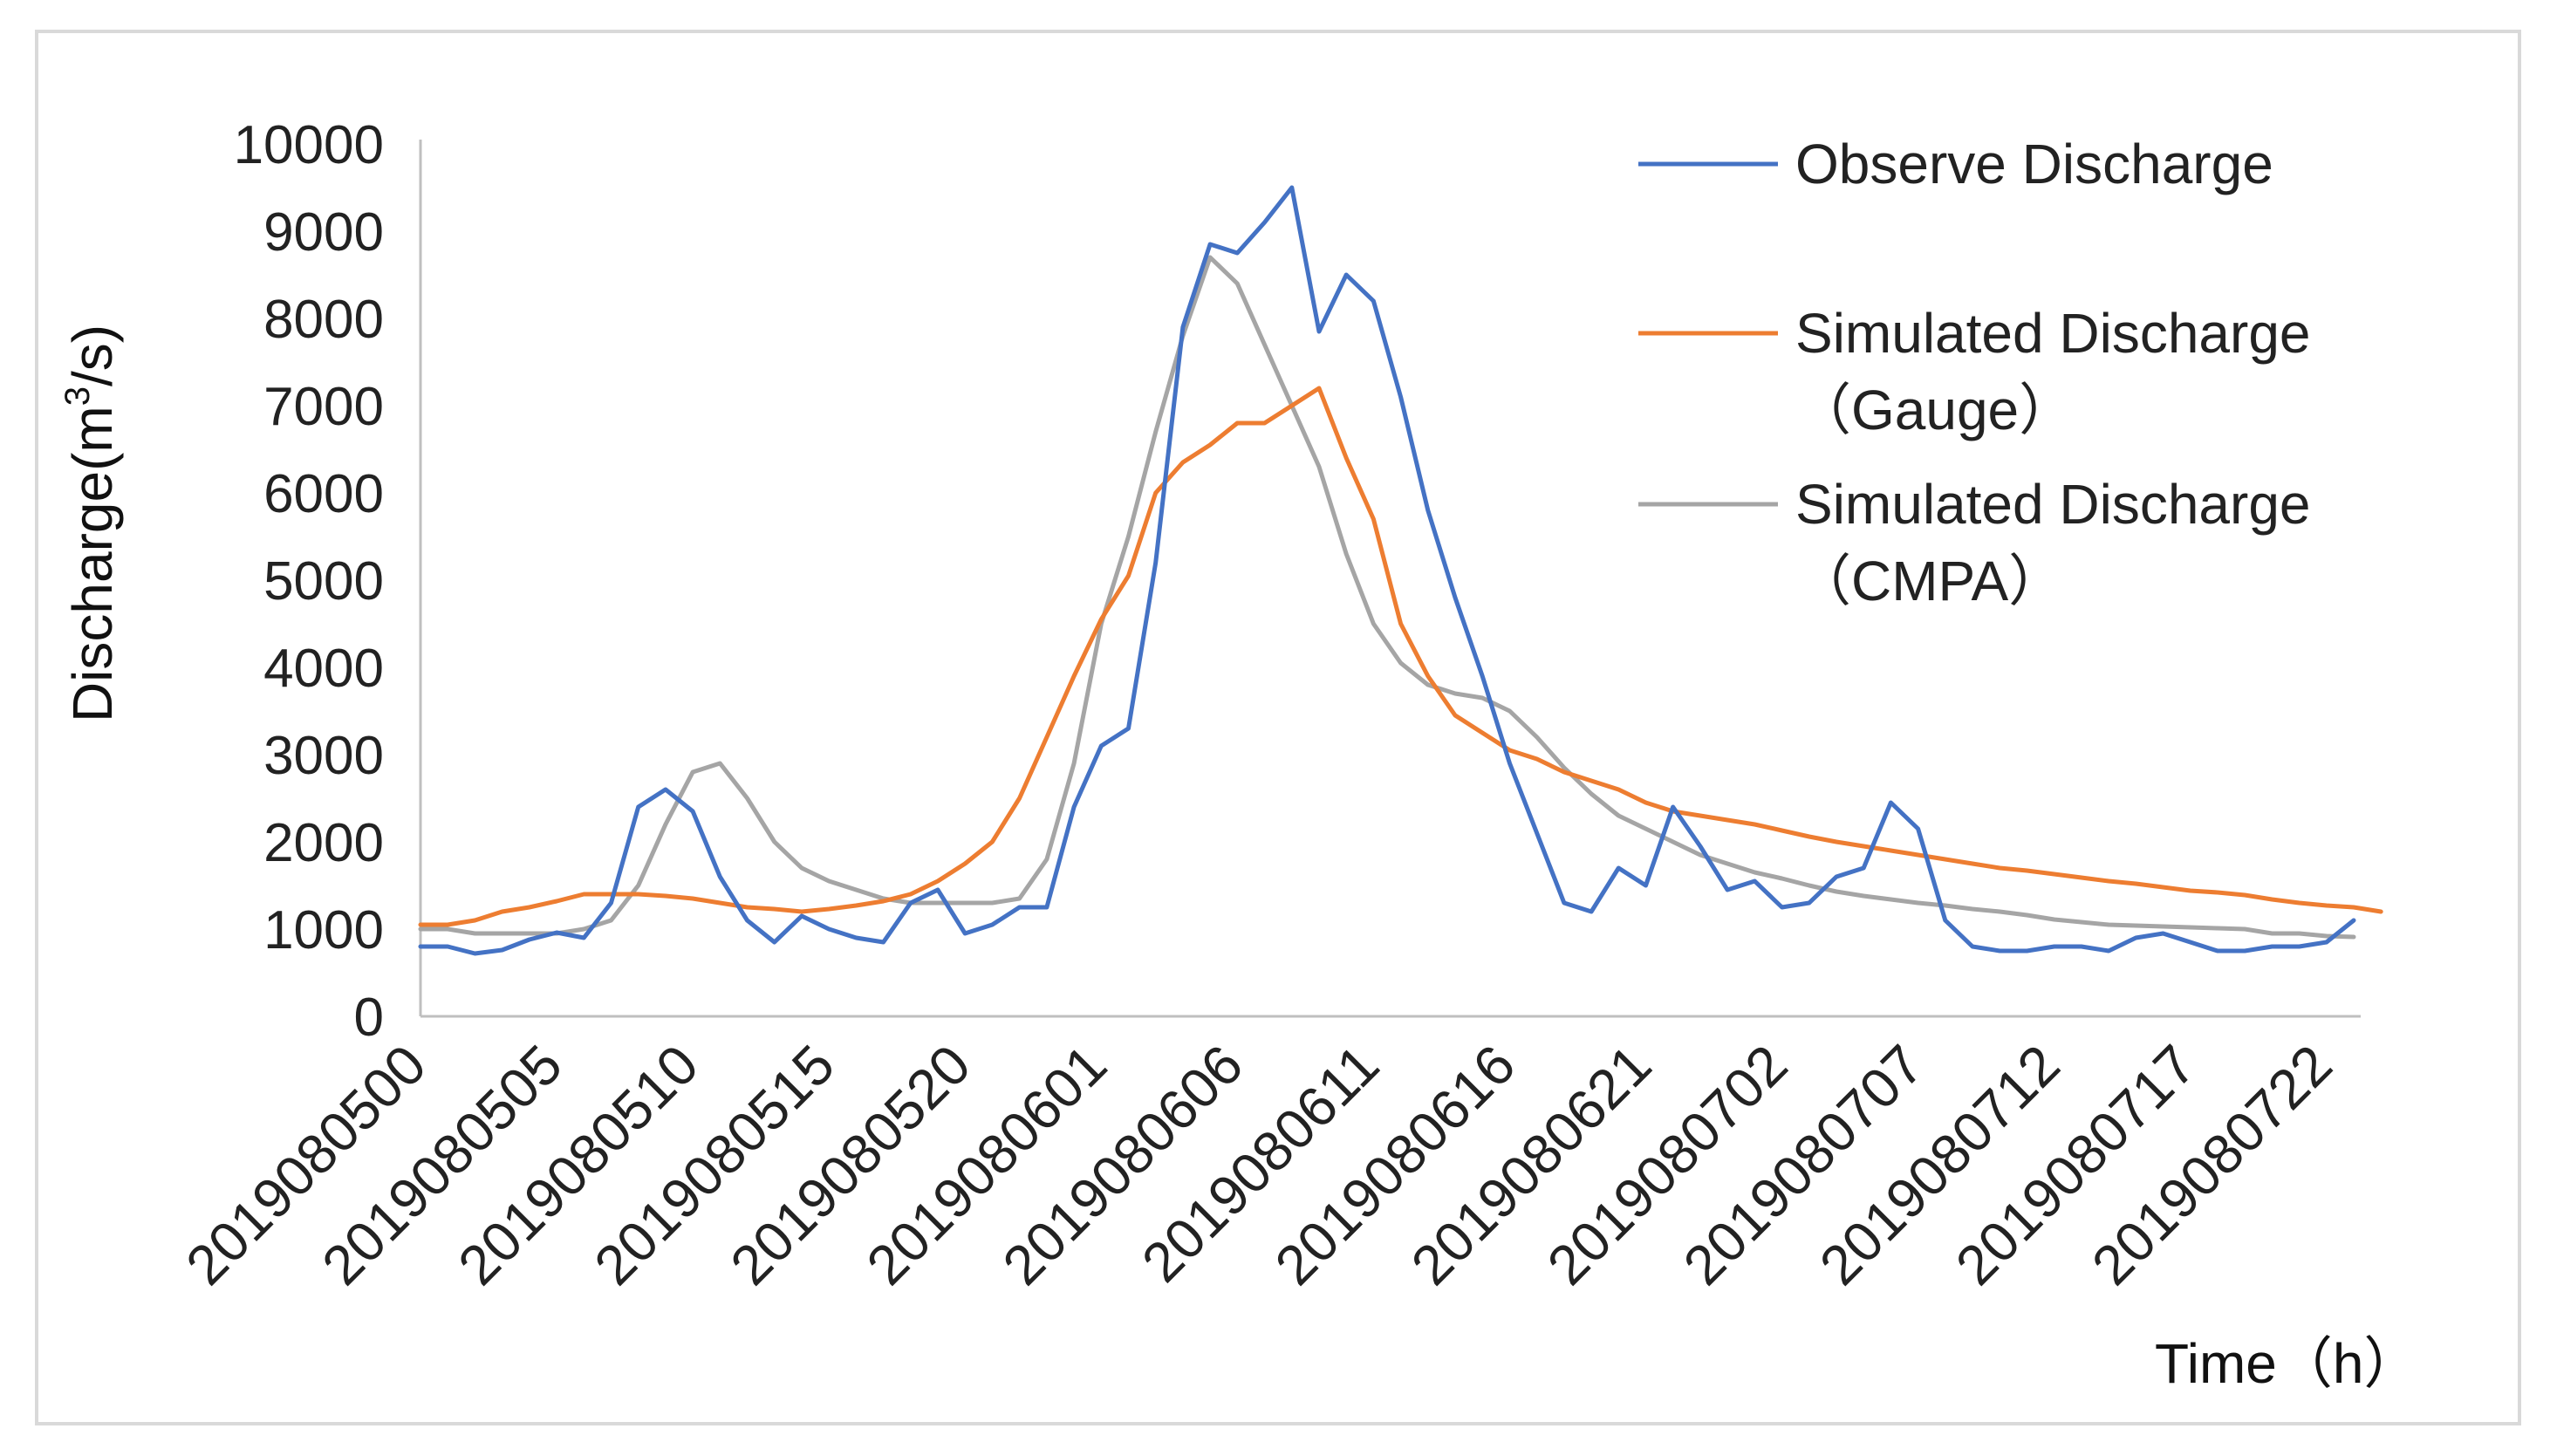  Describe the element at coordinates (2287, 1363) in the screenshot. I see `x-axis-title: Time（h）` at that location.